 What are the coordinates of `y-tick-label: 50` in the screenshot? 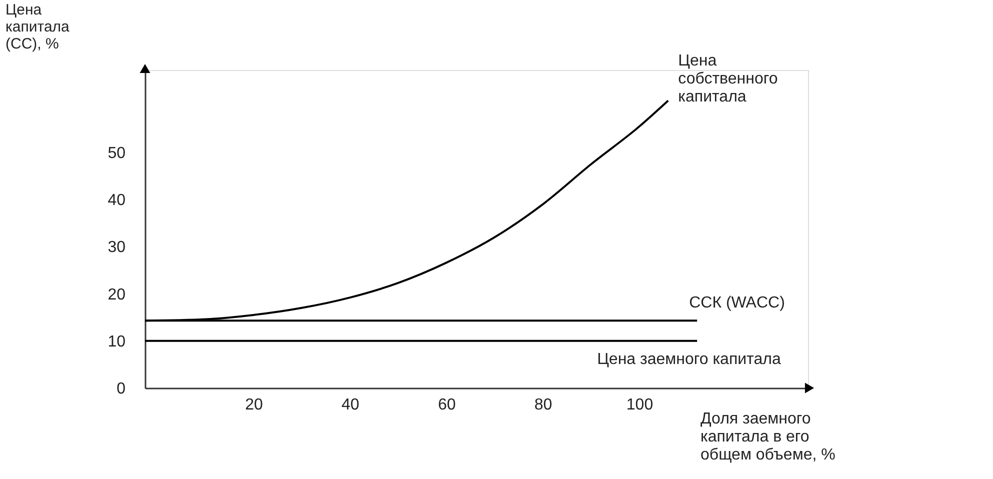 It's located at (117, 153).